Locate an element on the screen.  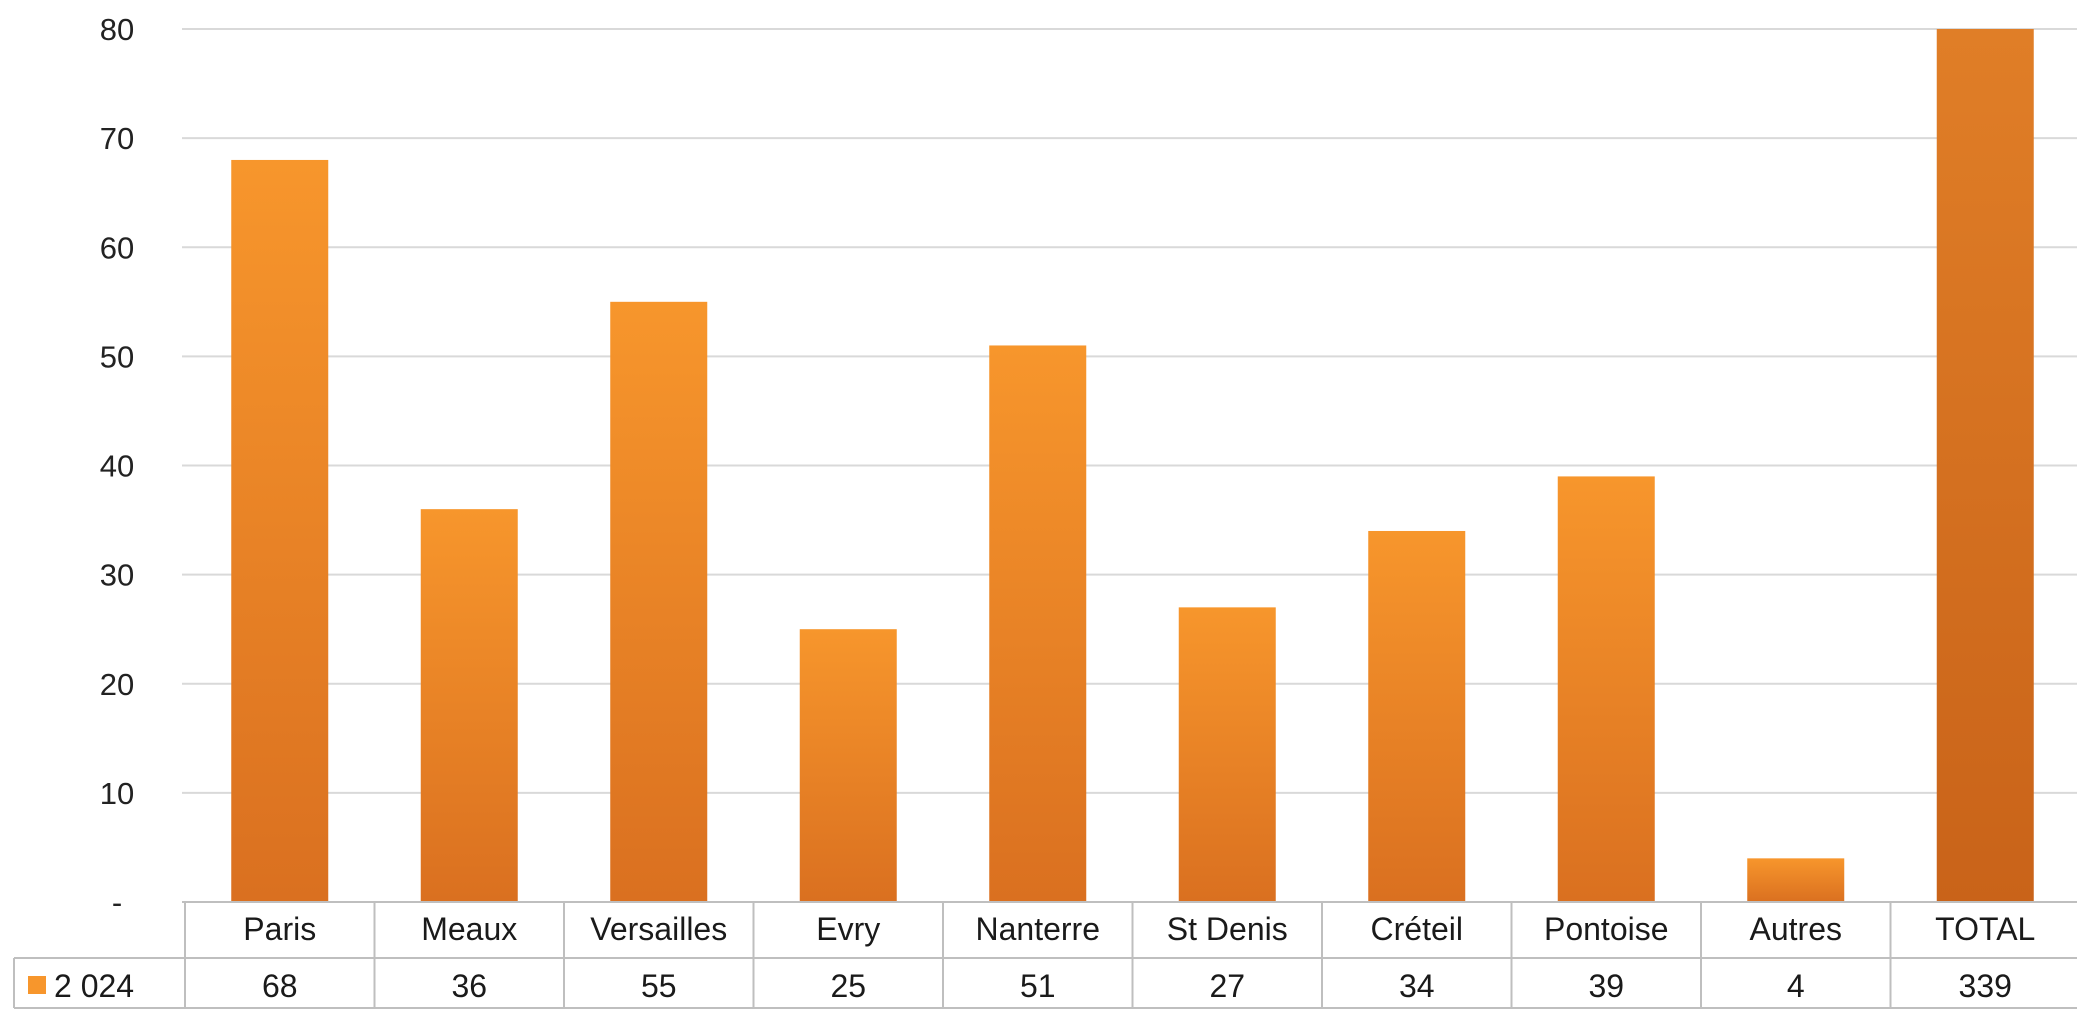
value-label: 55 is located at coordinates (659, 986).